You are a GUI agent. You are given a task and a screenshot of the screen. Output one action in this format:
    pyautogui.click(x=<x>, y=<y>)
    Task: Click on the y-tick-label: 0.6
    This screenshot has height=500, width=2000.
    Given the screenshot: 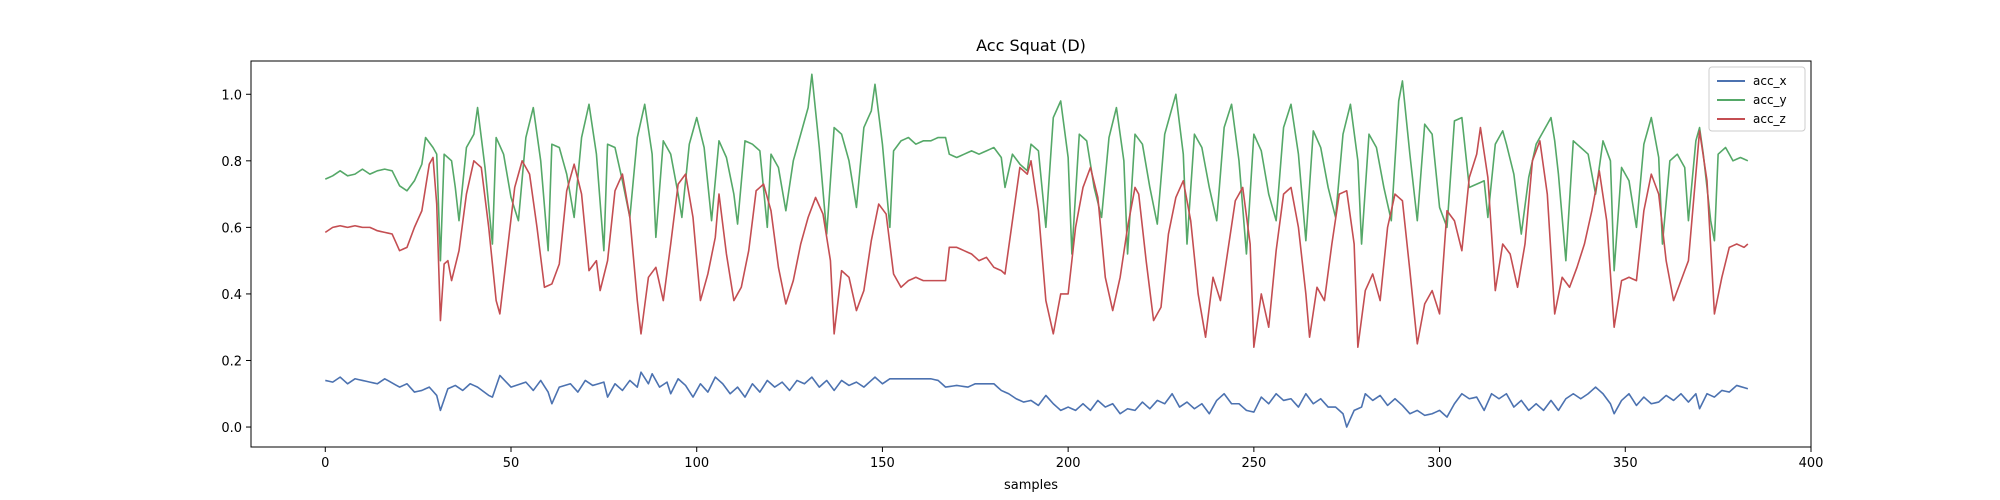 What is the action you would take?
    pyautogui.click(x=231, y=228)
    